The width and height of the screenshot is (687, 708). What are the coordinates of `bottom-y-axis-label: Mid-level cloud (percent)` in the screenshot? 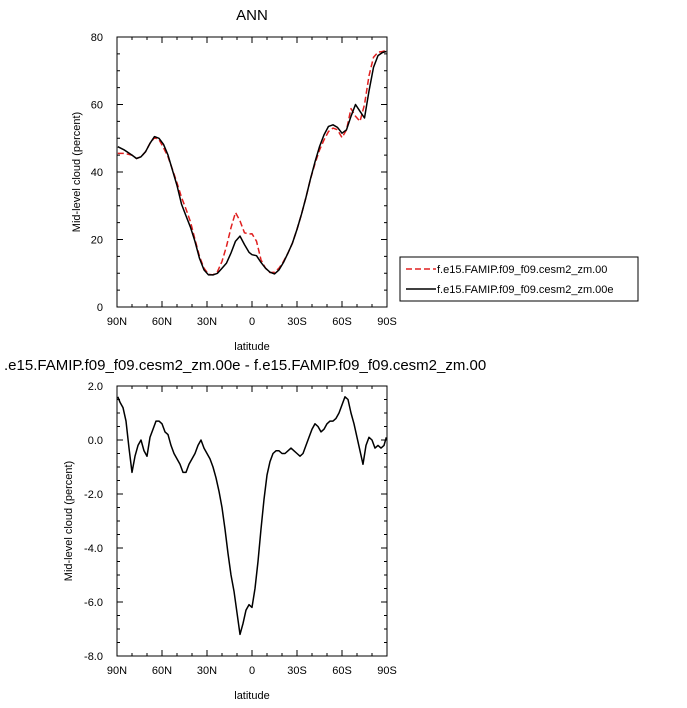 It's located at (69, 521).